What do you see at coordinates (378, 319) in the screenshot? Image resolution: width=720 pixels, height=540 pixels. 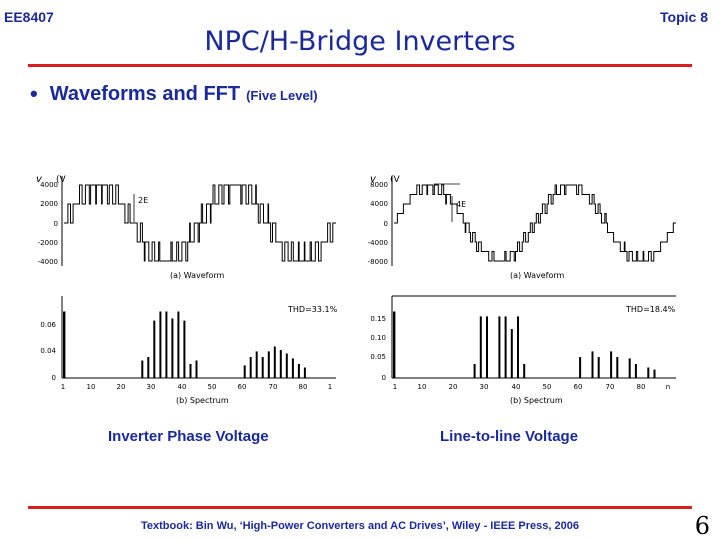 I see `ytick-label: 0.15` at bounding box center [378, 319].